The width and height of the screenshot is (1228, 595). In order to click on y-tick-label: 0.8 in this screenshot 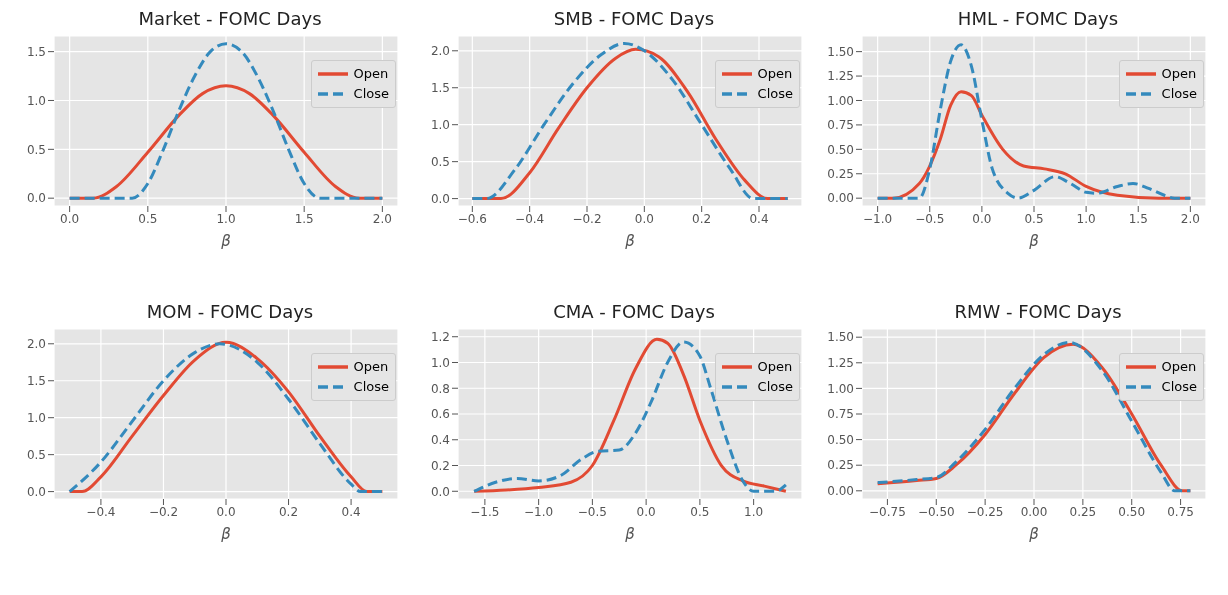, I will do `click(440, 388)`.